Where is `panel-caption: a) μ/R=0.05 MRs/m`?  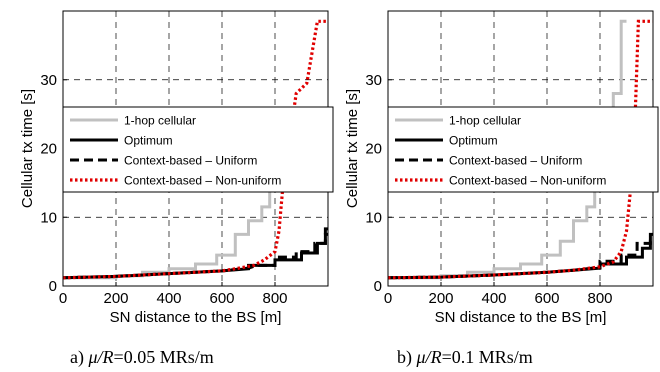
panel-caption: a) μ/R=0.05 MRs/m is located at coordinates (142, 357).